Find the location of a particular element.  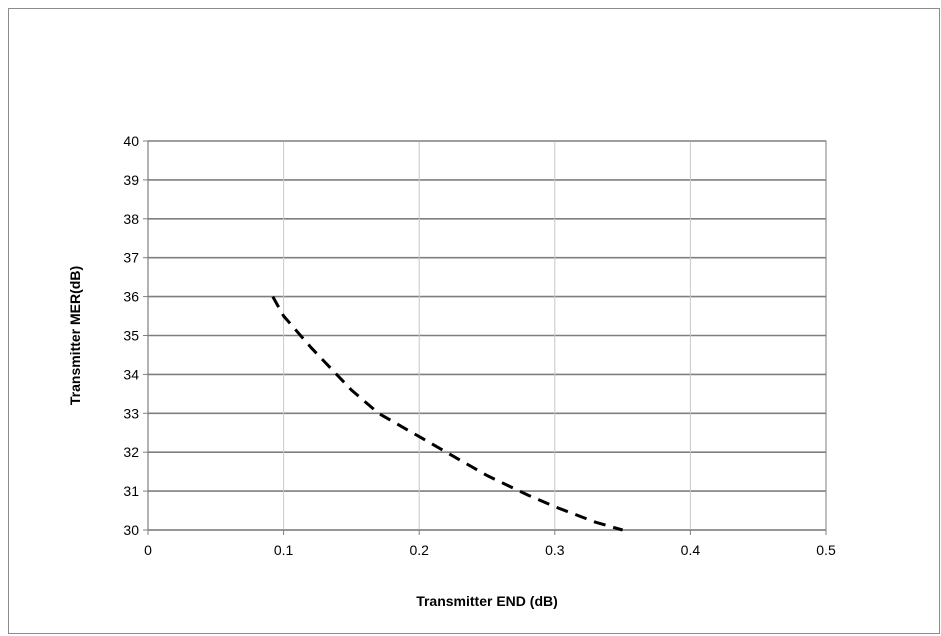

x-tick-label: 0.5 is located at coordinates (826, 550).